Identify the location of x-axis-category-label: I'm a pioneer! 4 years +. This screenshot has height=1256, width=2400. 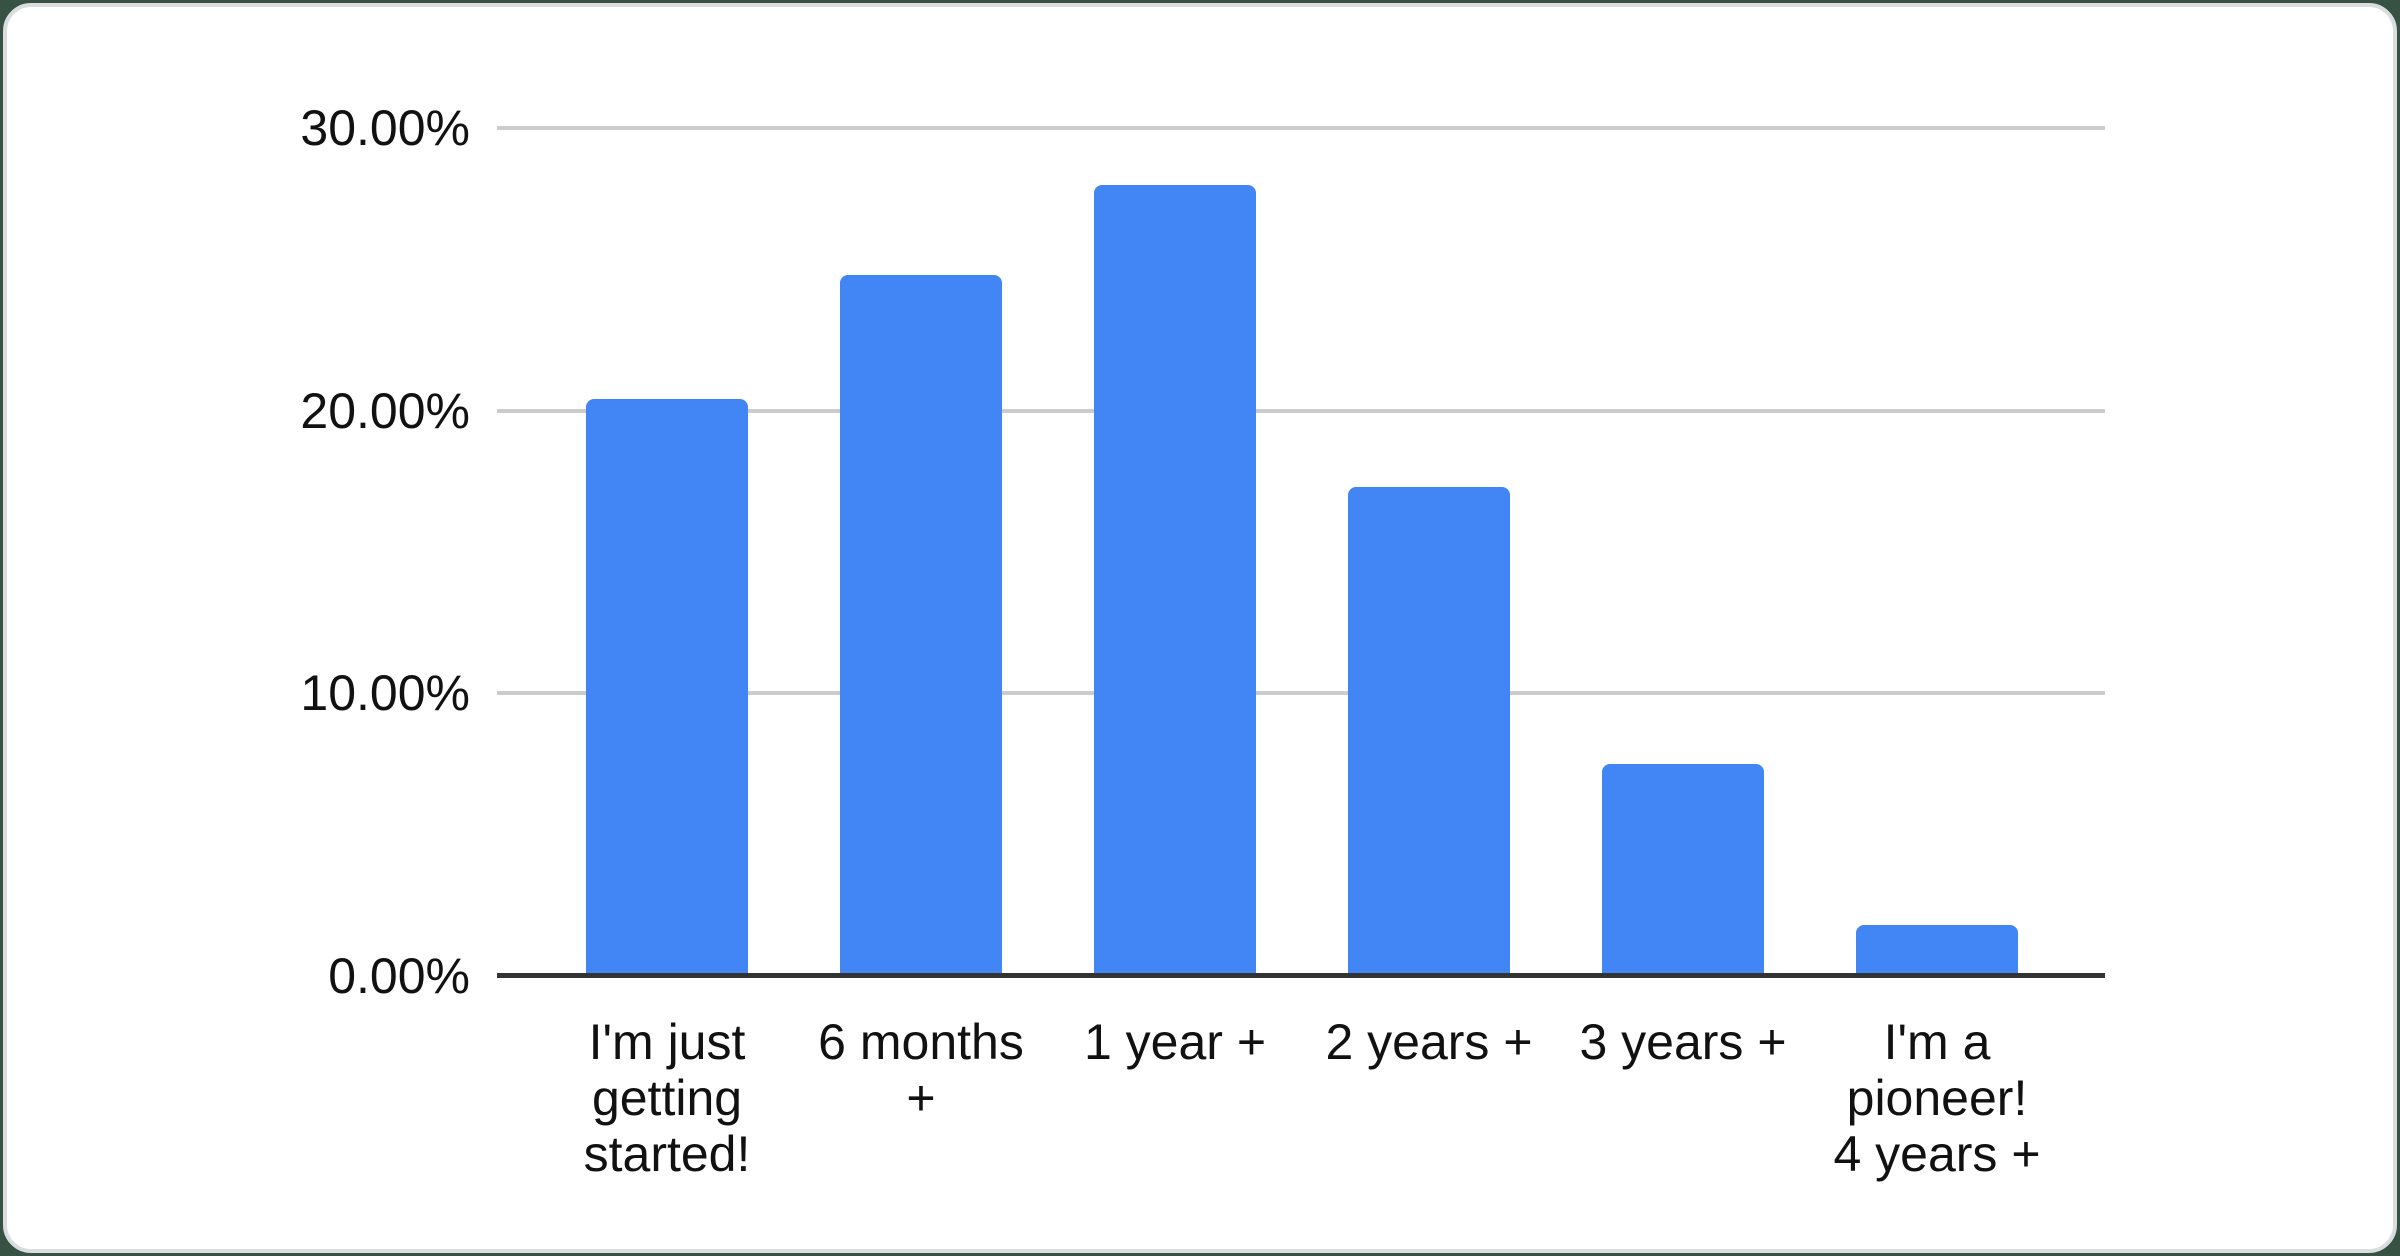
(1937, 1098).